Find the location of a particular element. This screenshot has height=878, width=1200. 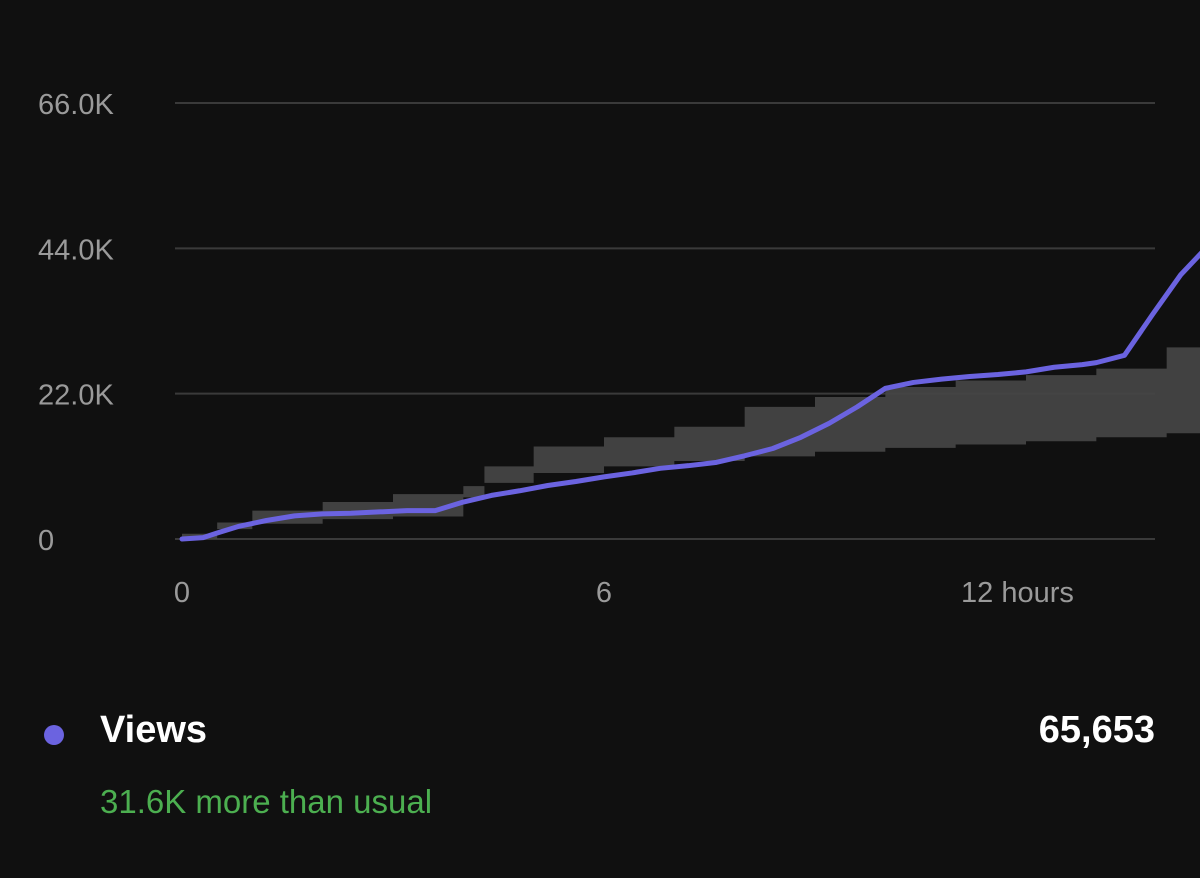

y-tick-label: 66.0K is located at coordinates (76, 105).